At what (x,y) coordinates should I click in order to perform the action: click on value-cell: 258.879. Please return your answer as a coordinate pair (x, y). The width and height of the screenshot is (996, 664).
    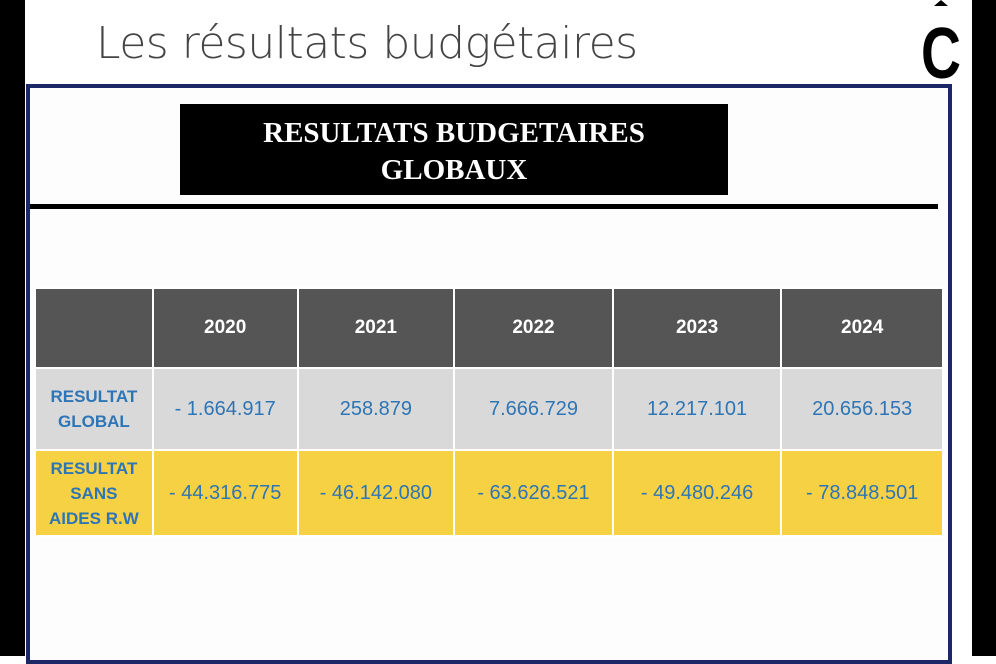
    Looking at the image, I should click on (376, 409).